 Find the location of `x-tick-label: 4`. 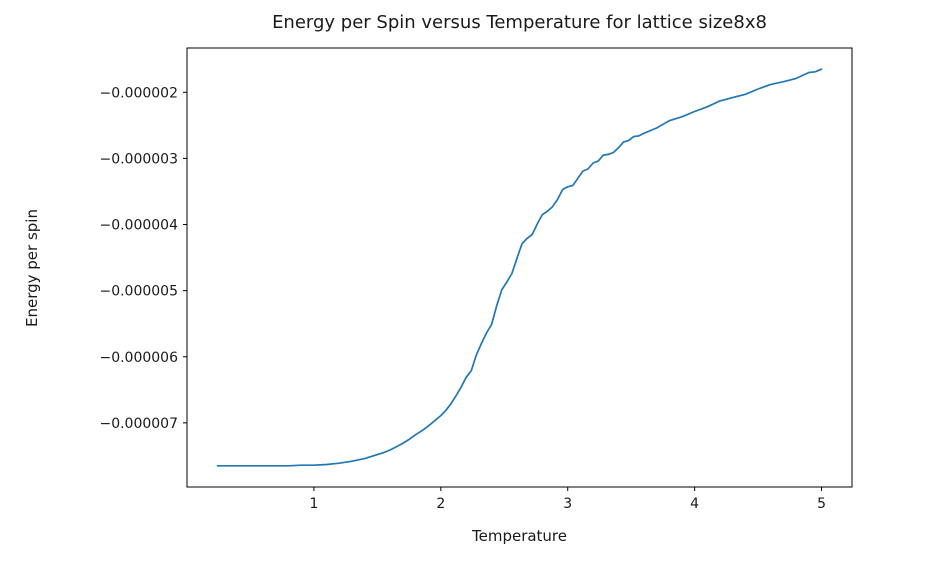

x-tick-label: 4 is located at coordinates (694, 504).